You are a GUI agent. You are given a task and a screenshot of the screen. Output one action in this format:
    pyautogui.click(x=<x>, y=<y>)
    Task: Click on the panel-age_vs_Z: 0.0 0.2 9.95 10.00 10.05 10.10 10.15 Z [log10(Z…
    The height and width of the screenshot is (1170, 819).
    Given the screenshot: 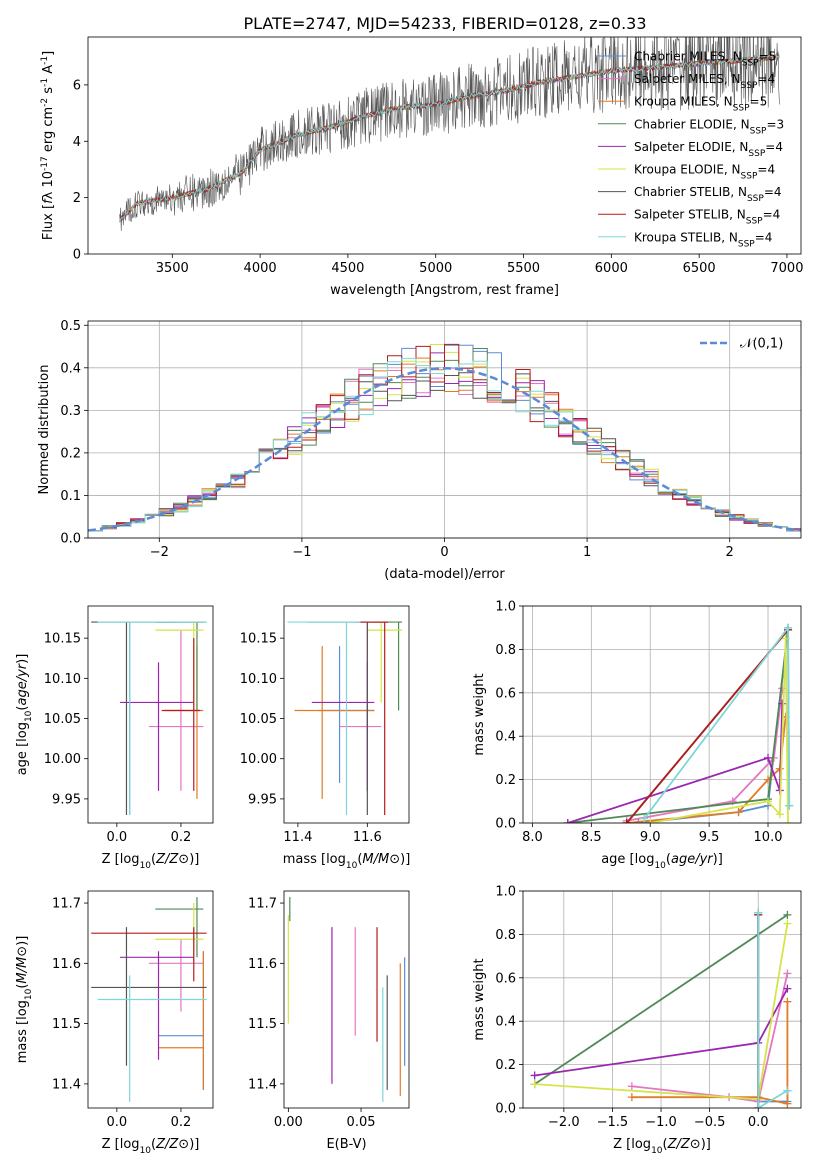 What is the action you would take?
    pyautogui.click(x=114, y=738)
    